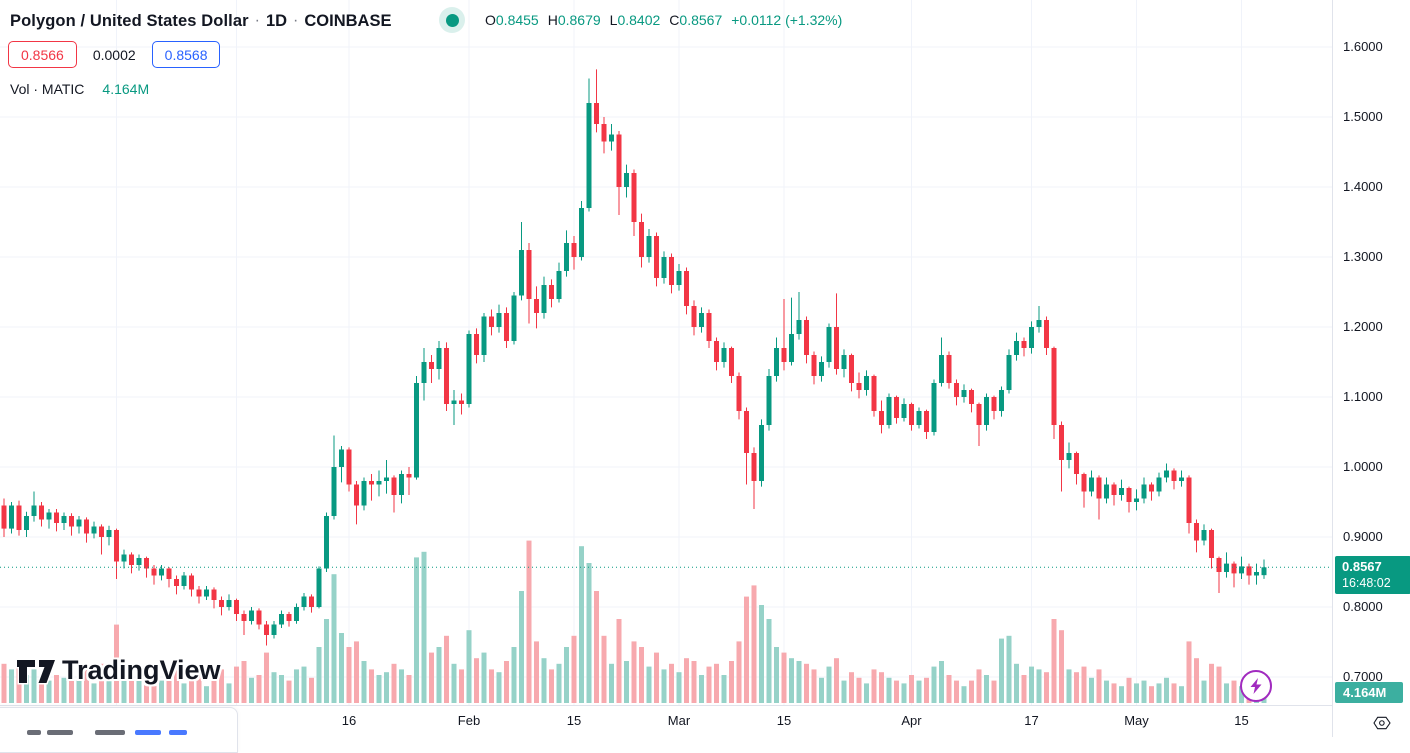 This screenshot has width=1410, height=753. What do you see at coordinates (679, 720) in the screenshot?
I see `time-axis-label: Mar` at bounding box center [679, 720].